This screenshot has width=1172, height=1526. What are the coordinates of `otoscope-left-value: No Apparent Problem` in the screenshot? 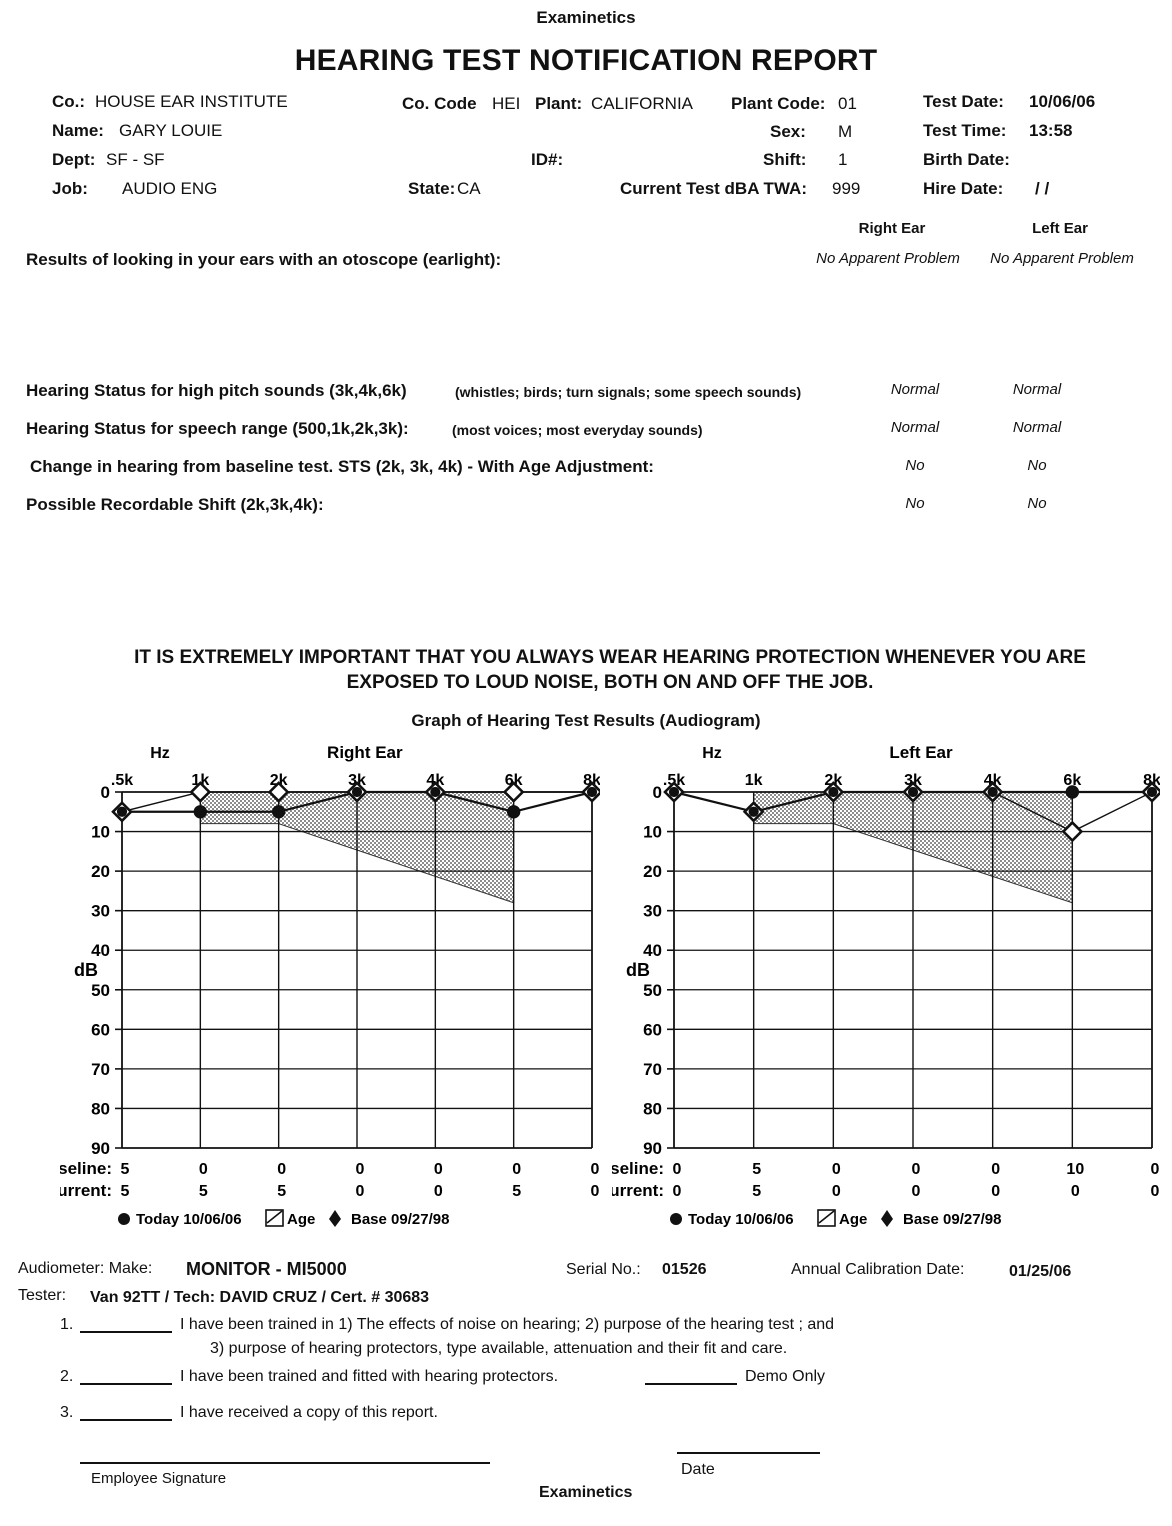 It's located at (1062, 258).